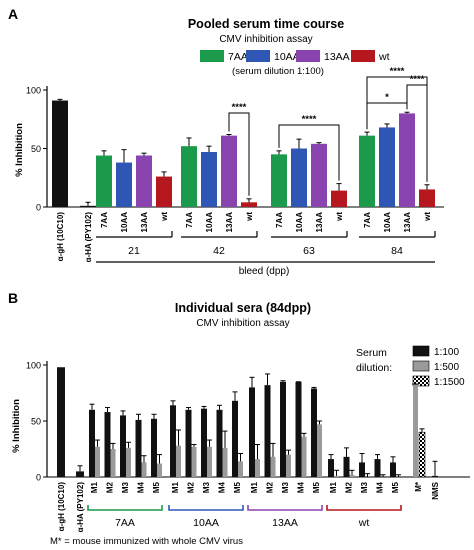  What do you see at coordinates (13, 298) in the screenshot?
I see `panel-b-letter: B` at bounding box center [13, 298].